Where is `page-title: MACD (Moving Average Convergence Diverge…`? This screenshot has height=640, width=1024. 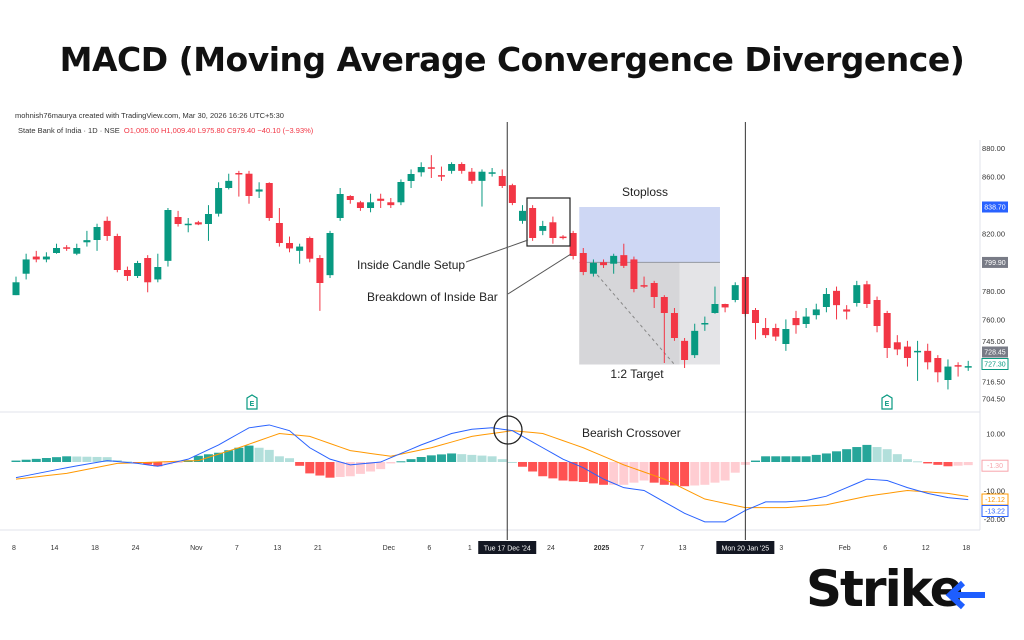 page-title: MACD (Moving Average Convergence Diverge… is located at coordinates (512, 59).